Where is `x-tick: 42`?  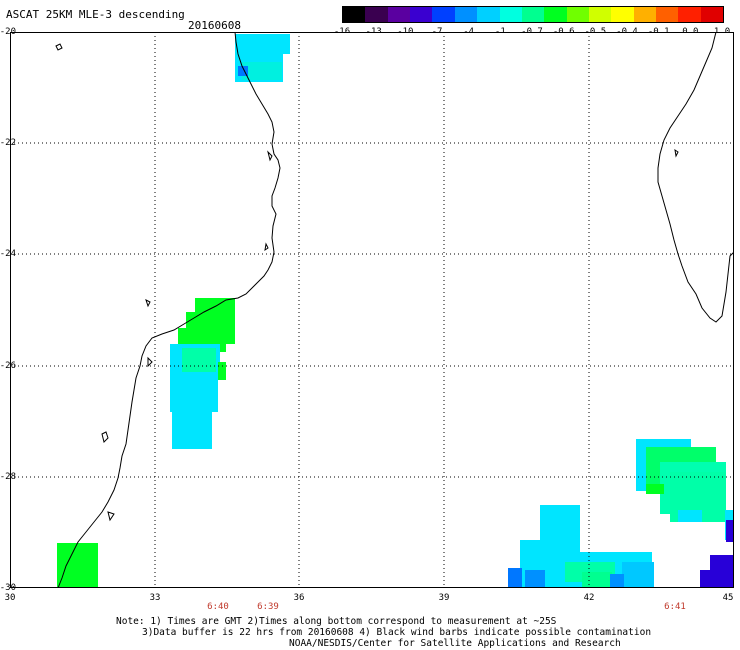 x-tick: 42 is located at coordinates (589, 598).